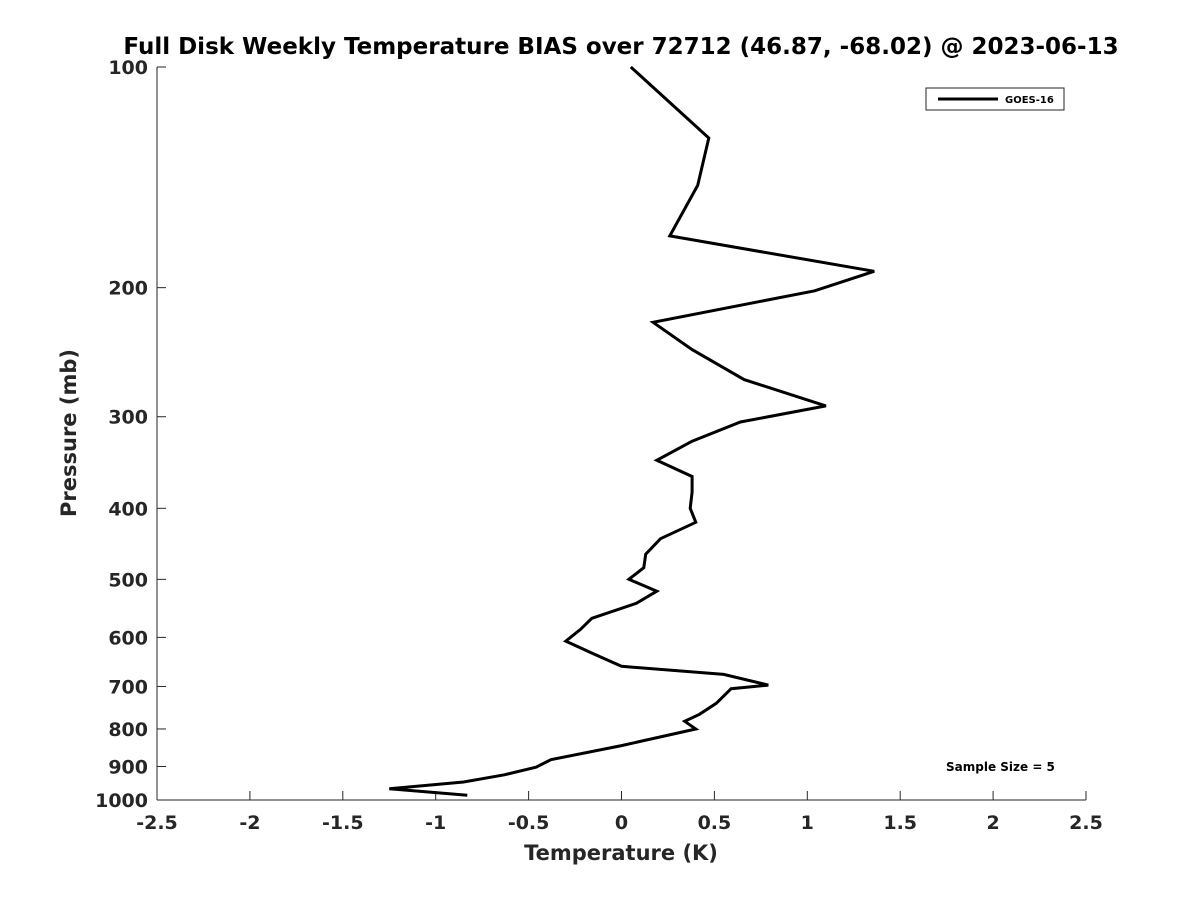 This screenshot has height=900, width=1200. What do you see at coordinates (807, 823) in the screenshot?
I see `x-tick-label: 1` at bounding box center [807, 823].